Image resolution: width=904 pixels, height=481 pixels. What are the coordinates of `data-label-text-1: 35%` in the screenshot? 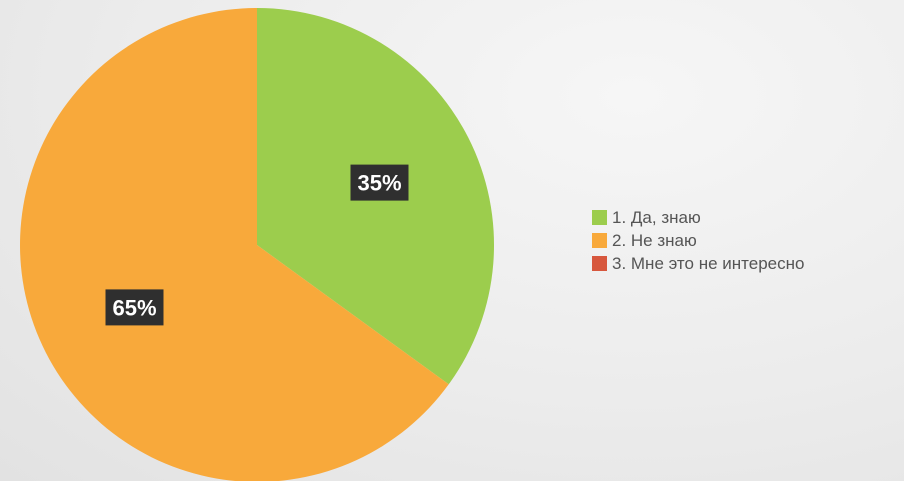 It's located at (379, 183).